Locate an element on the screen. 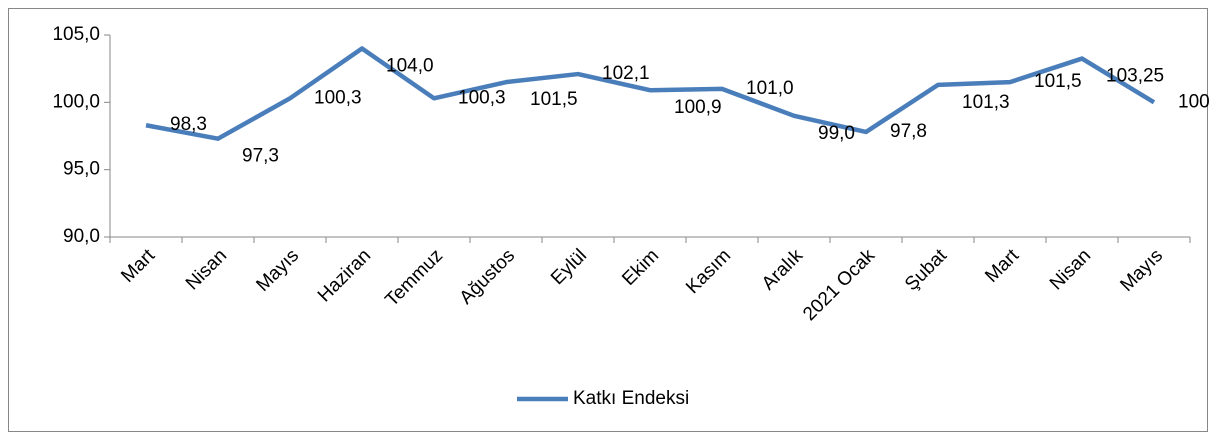 This screenshot has width=1216, height=445. y-tick-label: 105,0 is located at coordinates (76, 34).